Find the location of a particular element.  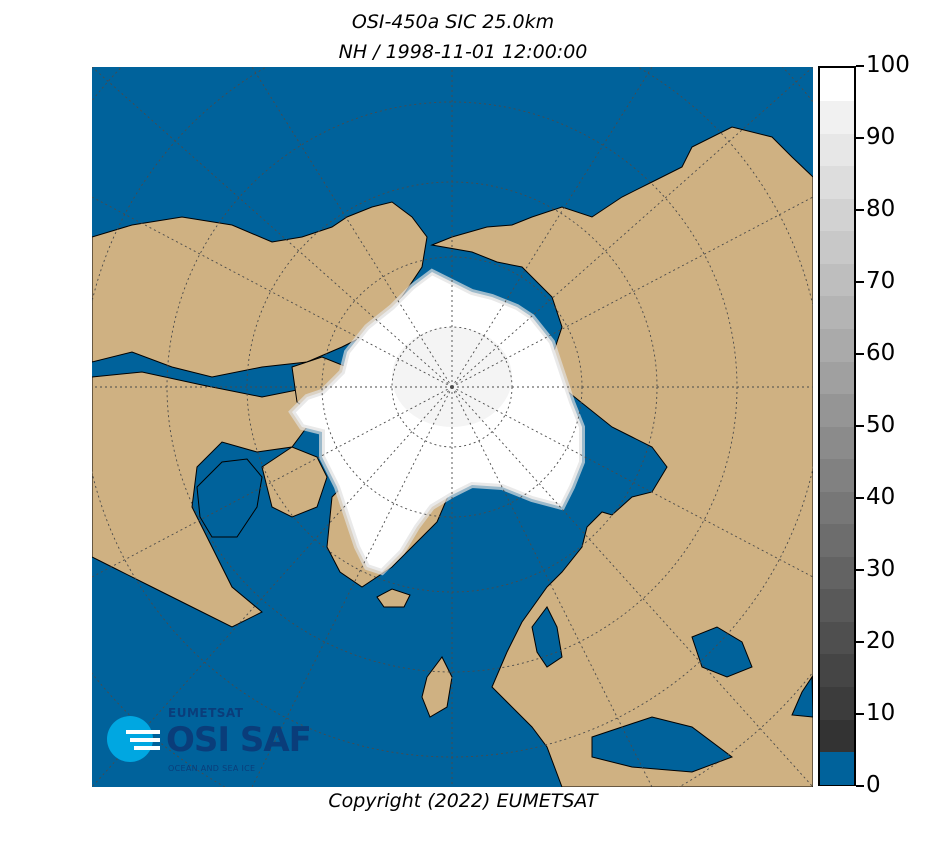

osisaf-logo: EUMETSAT OSI SAF OCEAN AND SEA ICE is located at coordinates (211, 741).